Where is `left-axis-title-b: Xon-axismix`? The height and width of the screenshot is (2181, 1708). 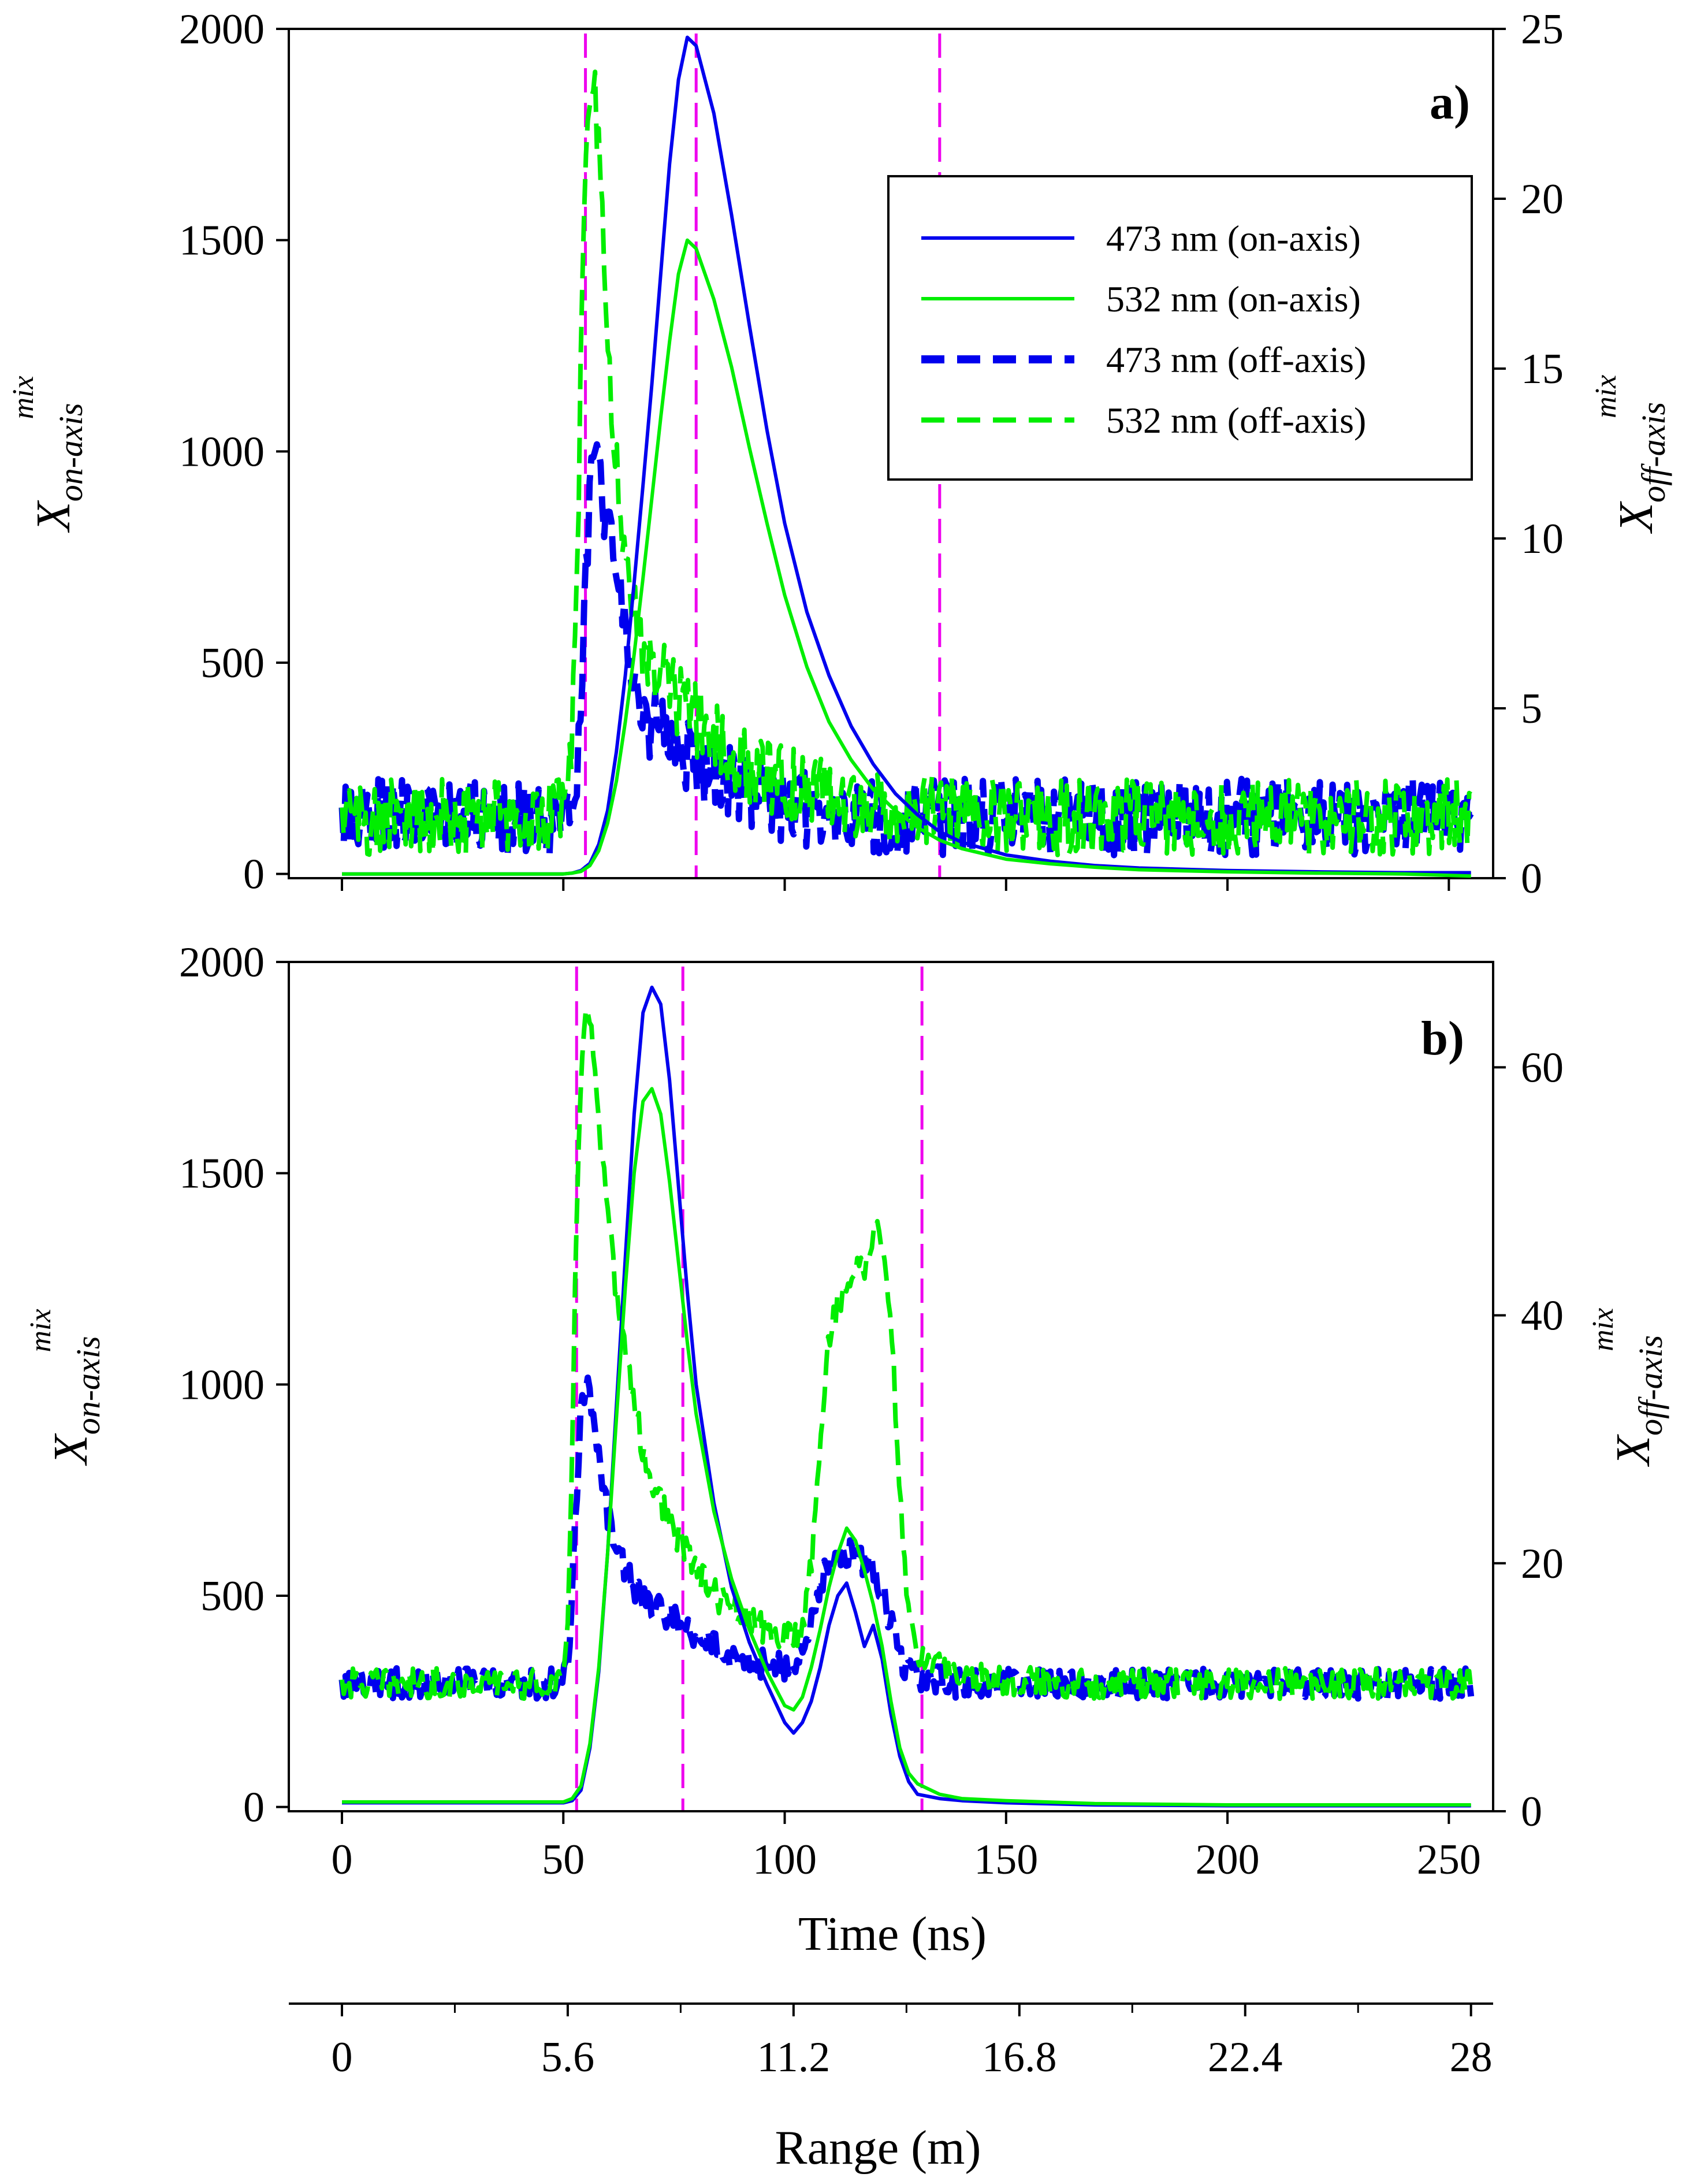 left-axis-title-b: Xon-axismix is located at coordinates (65, 1387).